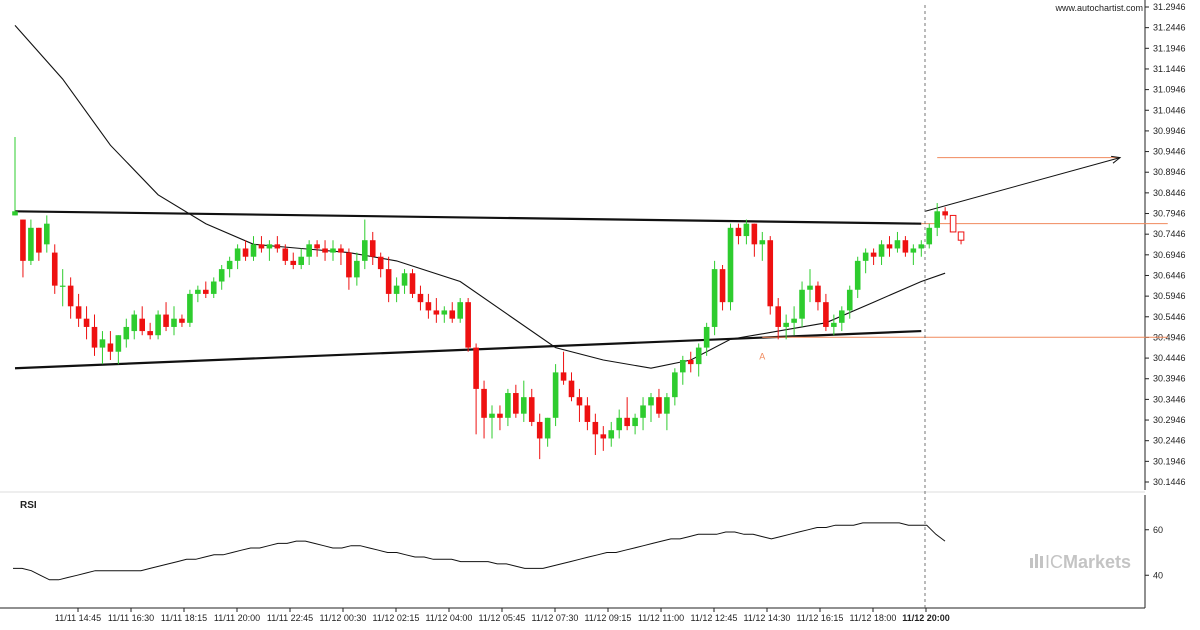 This screenshot has height=630, width=1200. I want to click on brand-suffix: Markets, so click(1097, 562).